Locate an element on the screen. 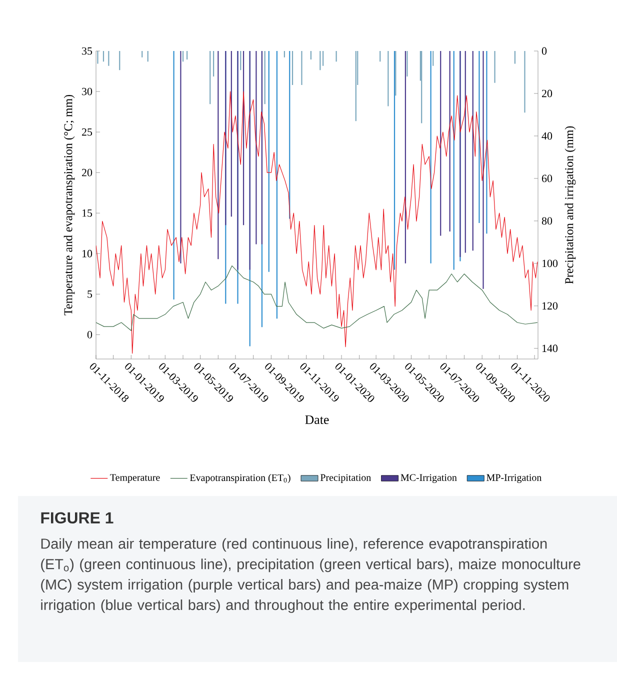  x-axis-title: Date is located at coordinates (317, 419).